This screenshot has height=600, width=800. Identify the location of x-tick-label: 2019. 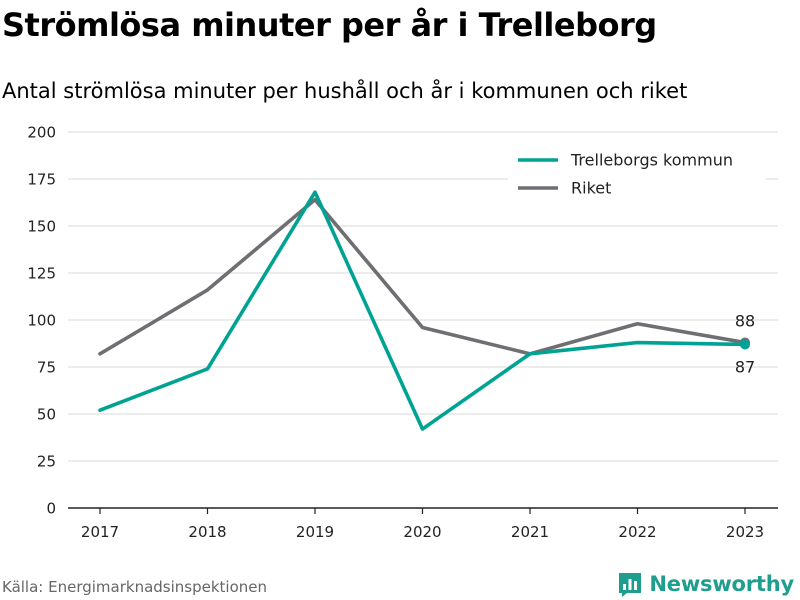
(315, 532).